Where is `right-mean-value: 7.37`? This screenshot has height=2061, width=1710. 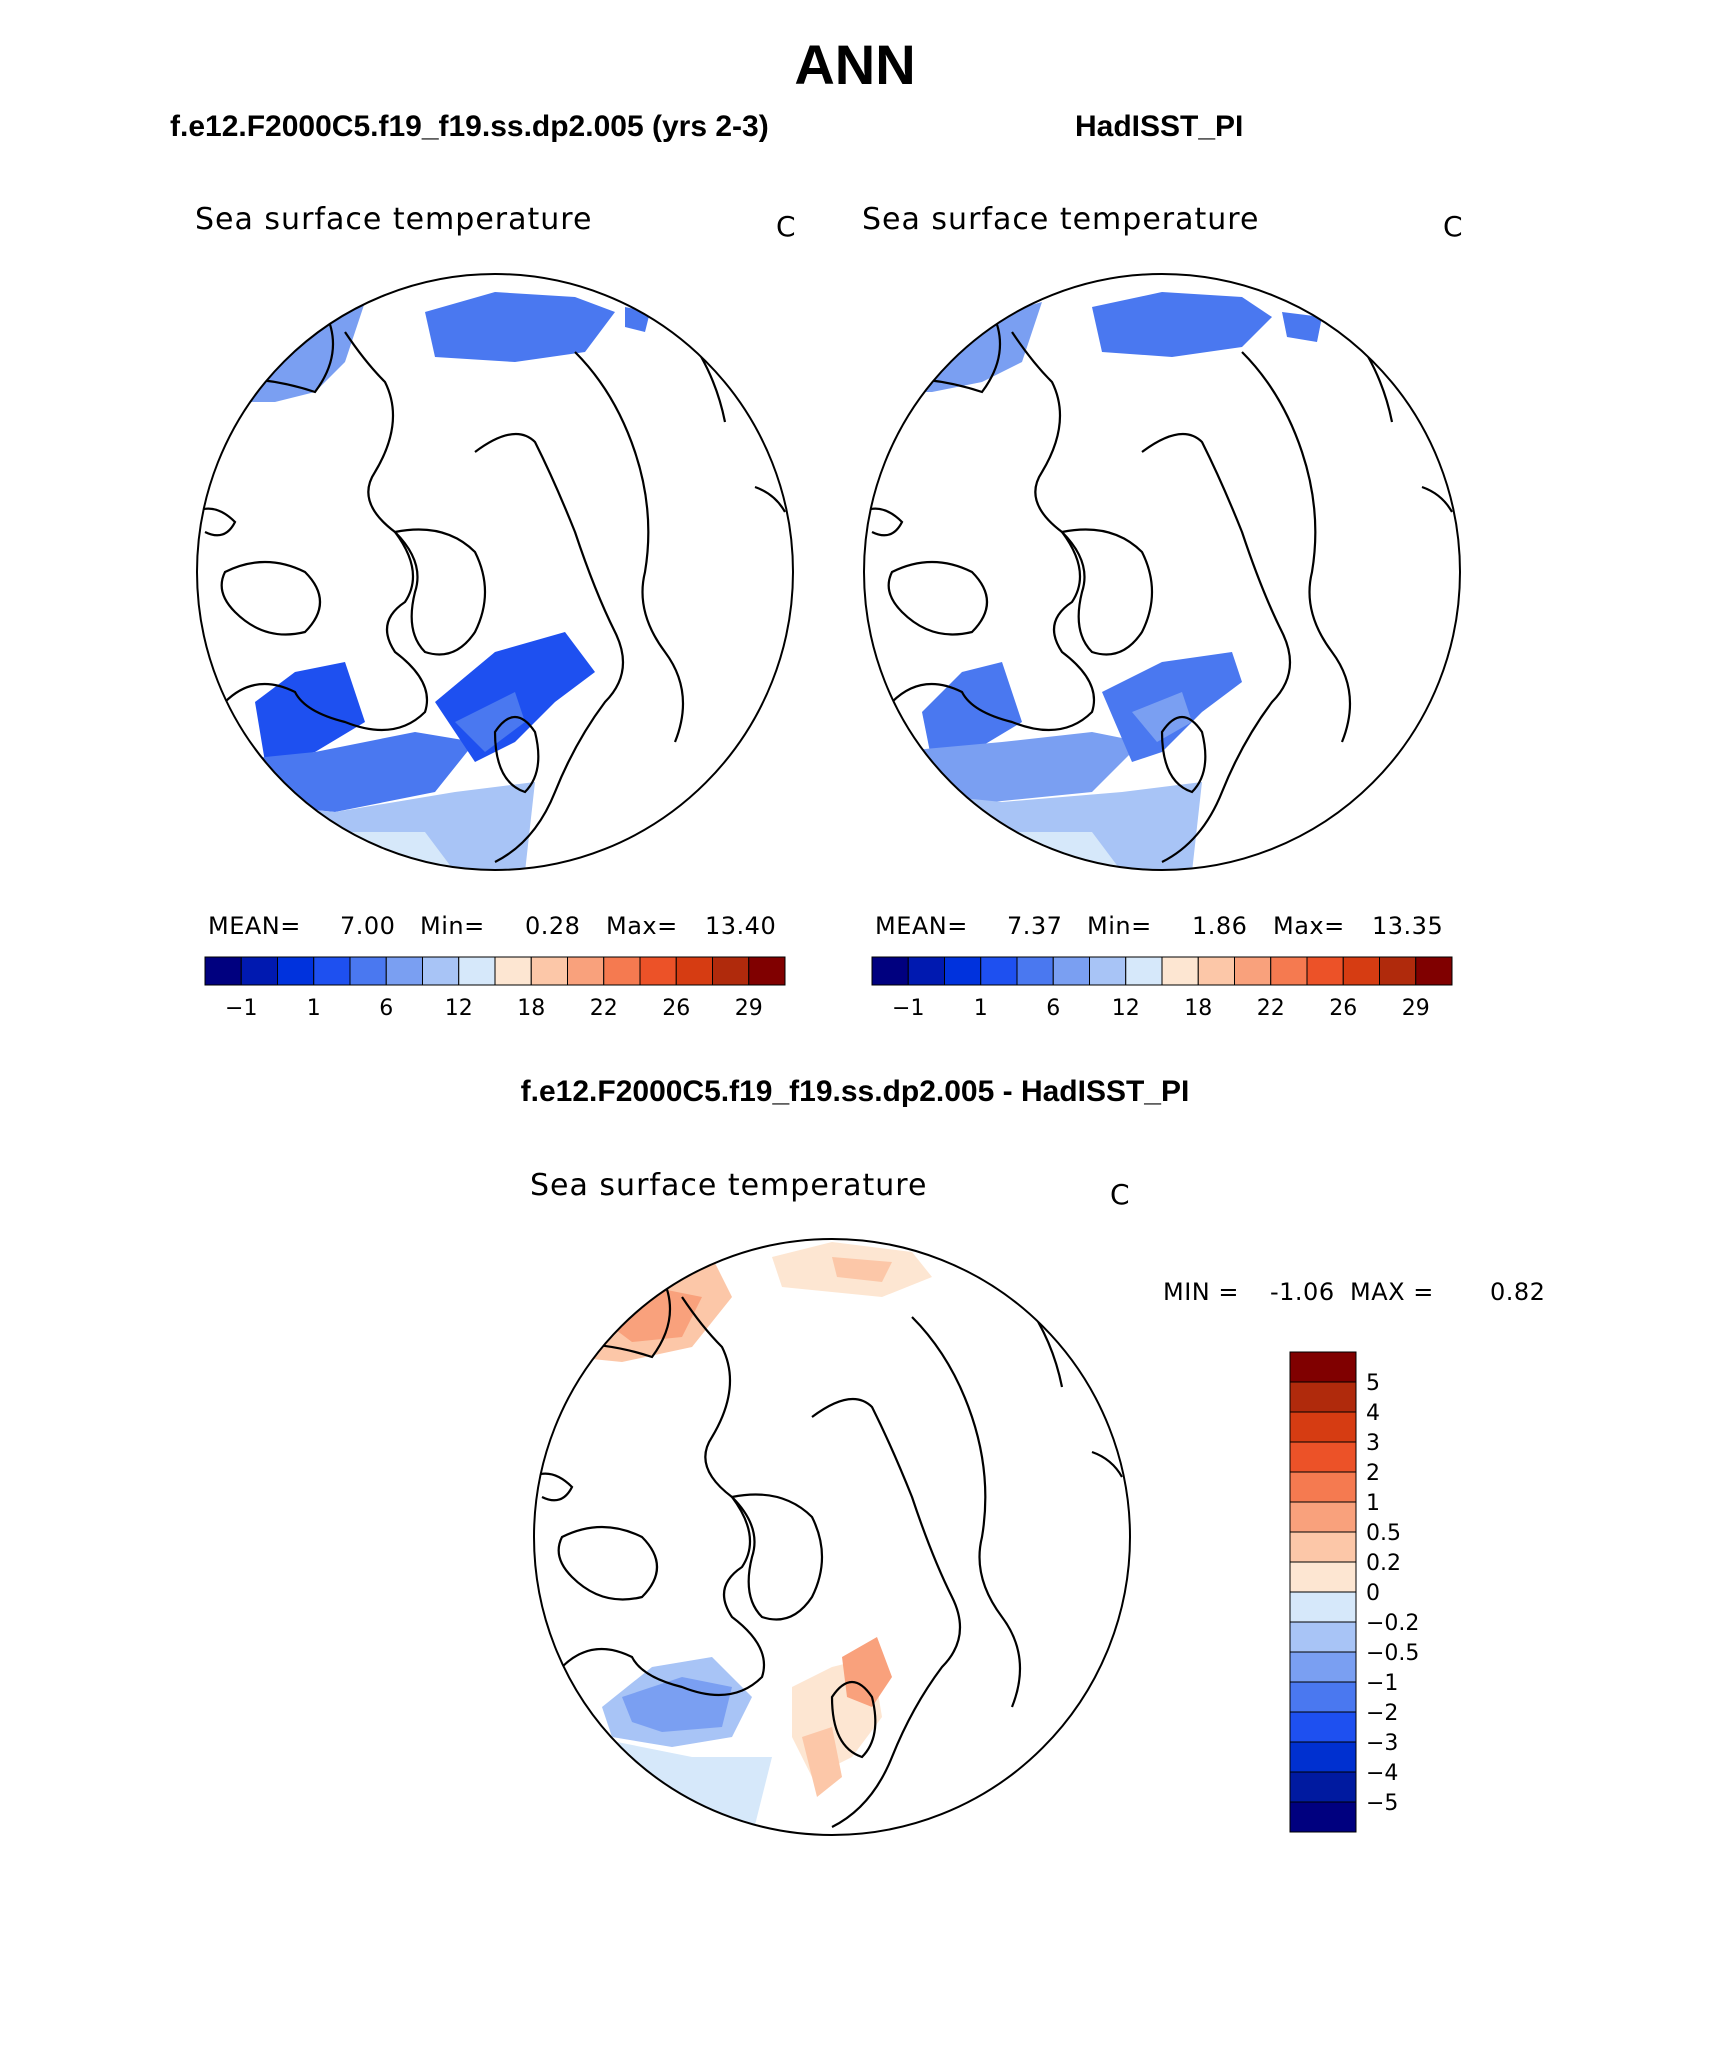 right-mean-value: 7.37 is located at coordinates (1035, 926).